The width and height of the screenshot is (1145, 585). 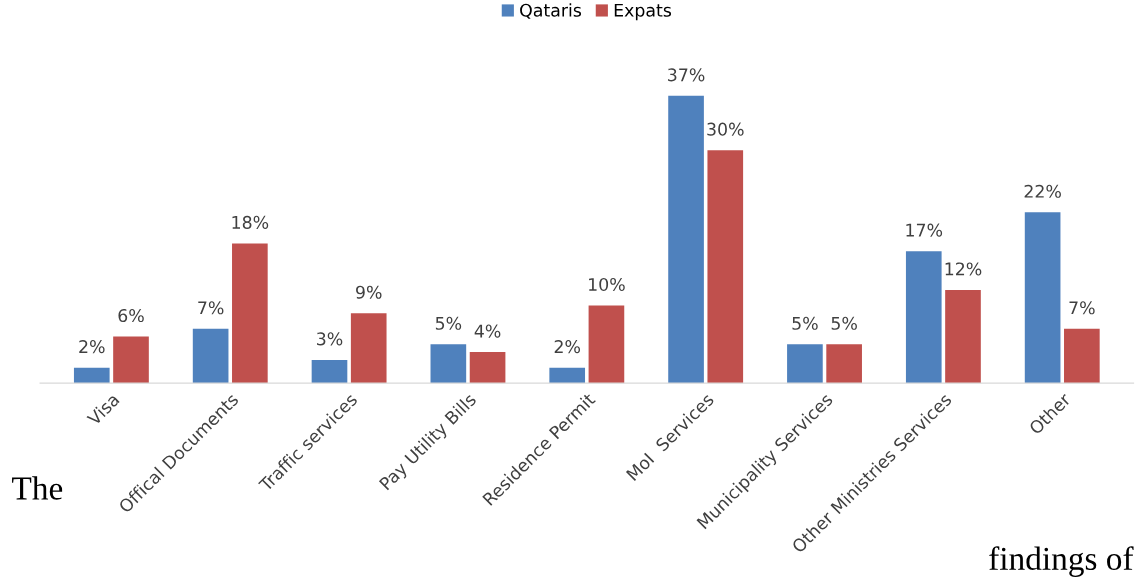 What do you see at coordinates (330, 339) in the screenshot?
I see `data-label: 3%` at bounding box center [330, 339].